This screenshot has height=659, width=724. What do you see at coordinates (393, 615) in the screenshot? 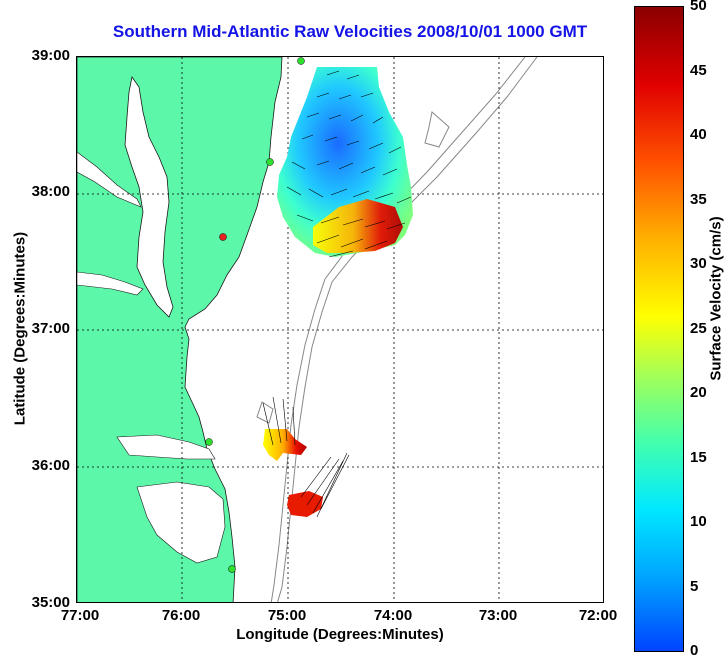
I see `x-tick-label: 74:00` at bounding box center [393, 615].